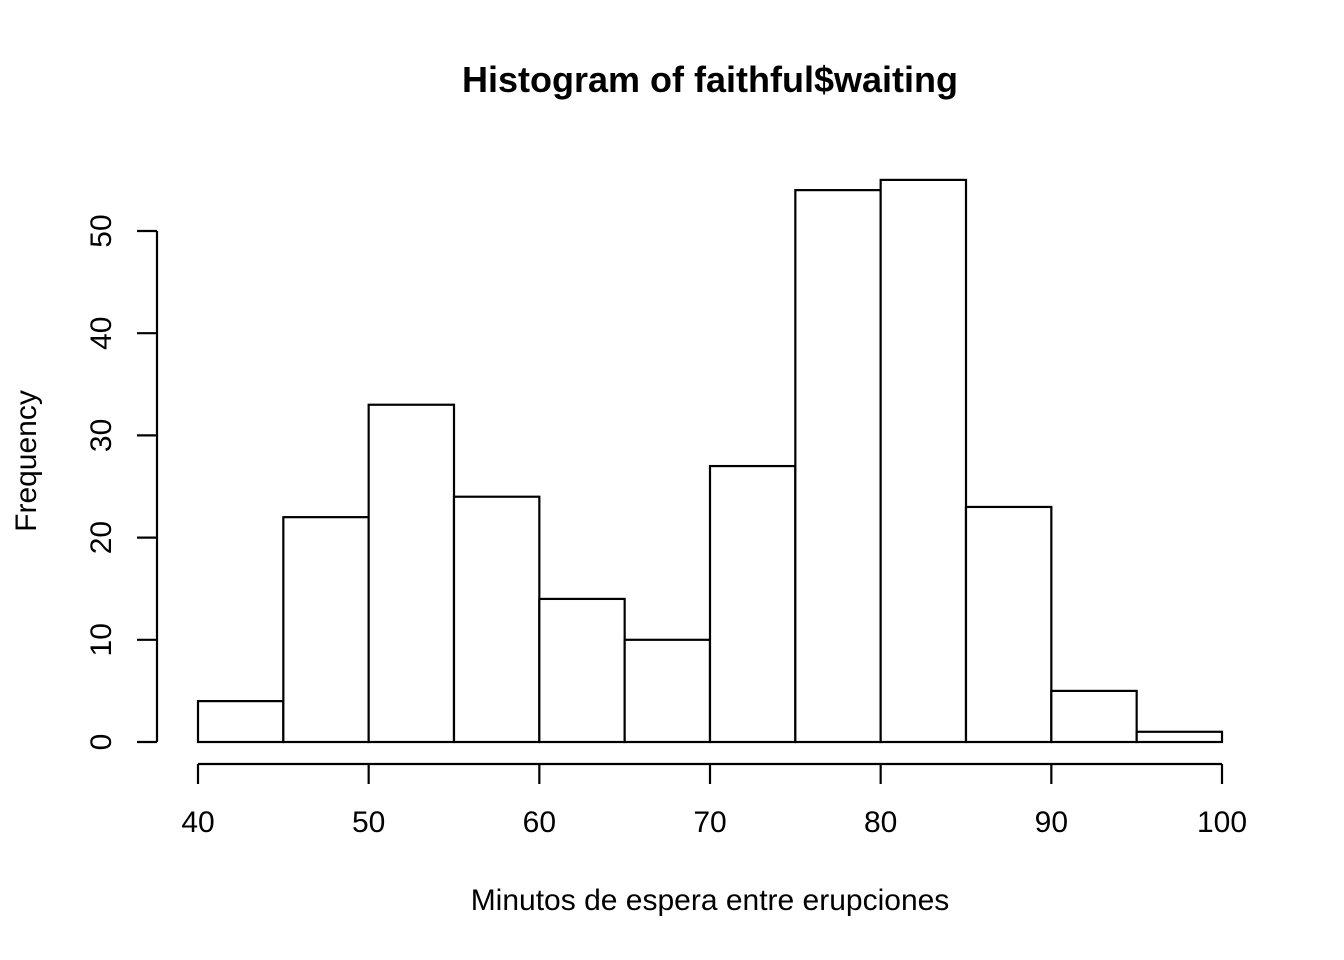  Describe the element at coordinates (1051, 822) in the screenshot. I see `x-tick-label-90: 90` at that location.